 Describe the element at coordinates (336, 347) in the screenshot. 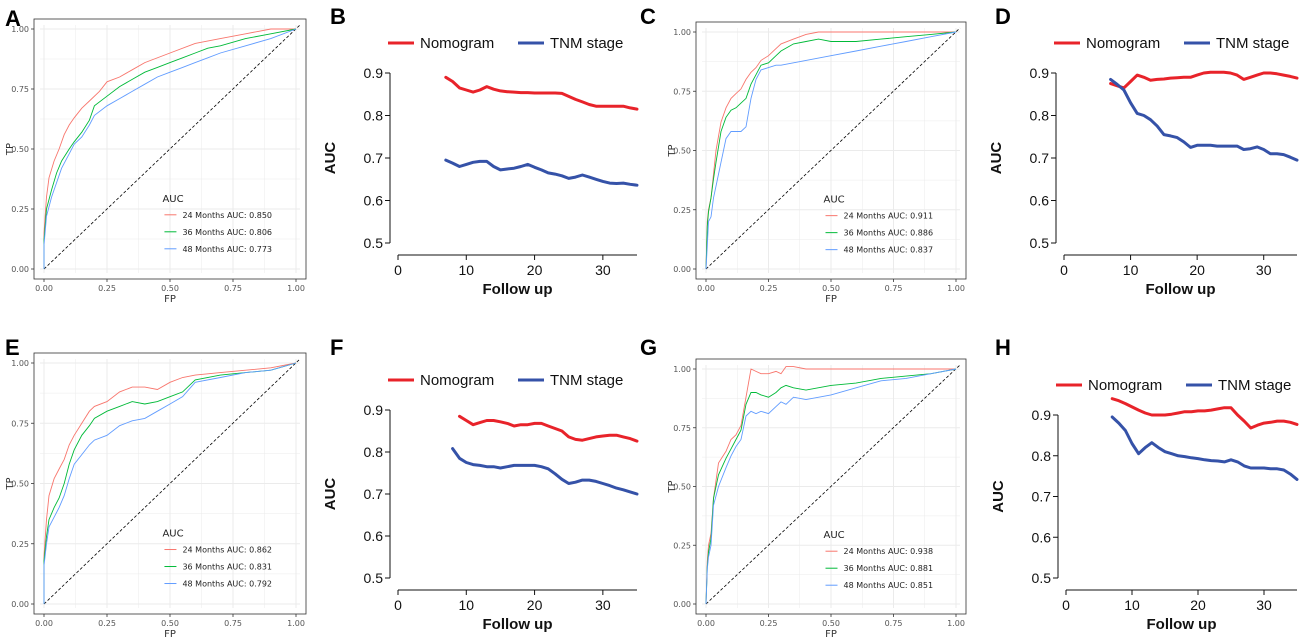

I see `panel-label: F` at that location.